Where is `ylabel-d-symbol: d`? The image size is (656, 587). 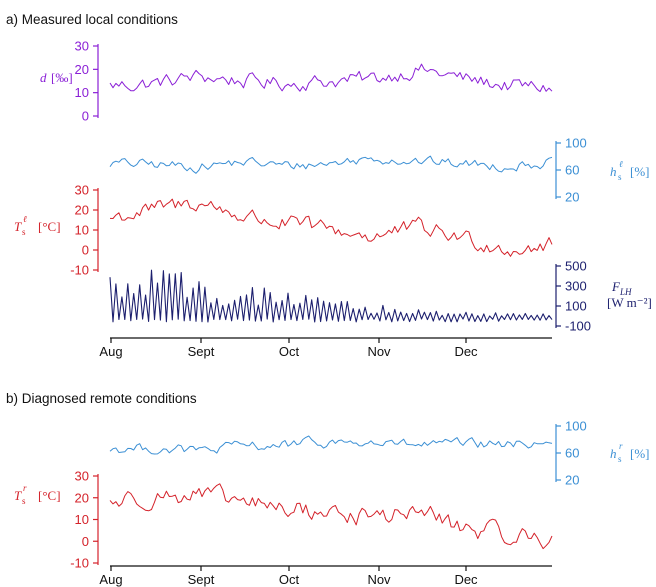
ylabel-d-symbol: d is located at coordinates (43, 77).